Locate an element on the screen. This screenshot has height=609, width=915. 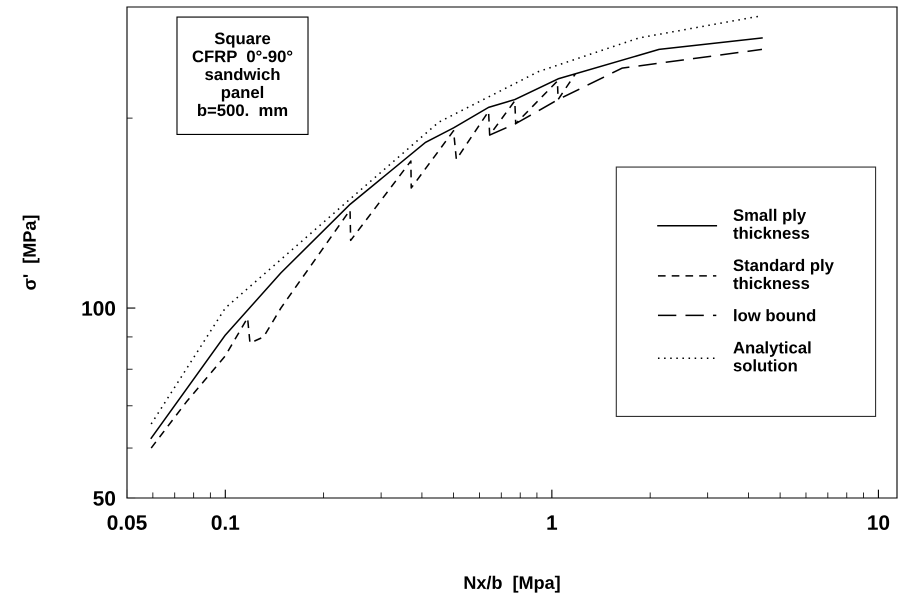
legend-label: Standard ply thickness is located at coordinates (783, 274).